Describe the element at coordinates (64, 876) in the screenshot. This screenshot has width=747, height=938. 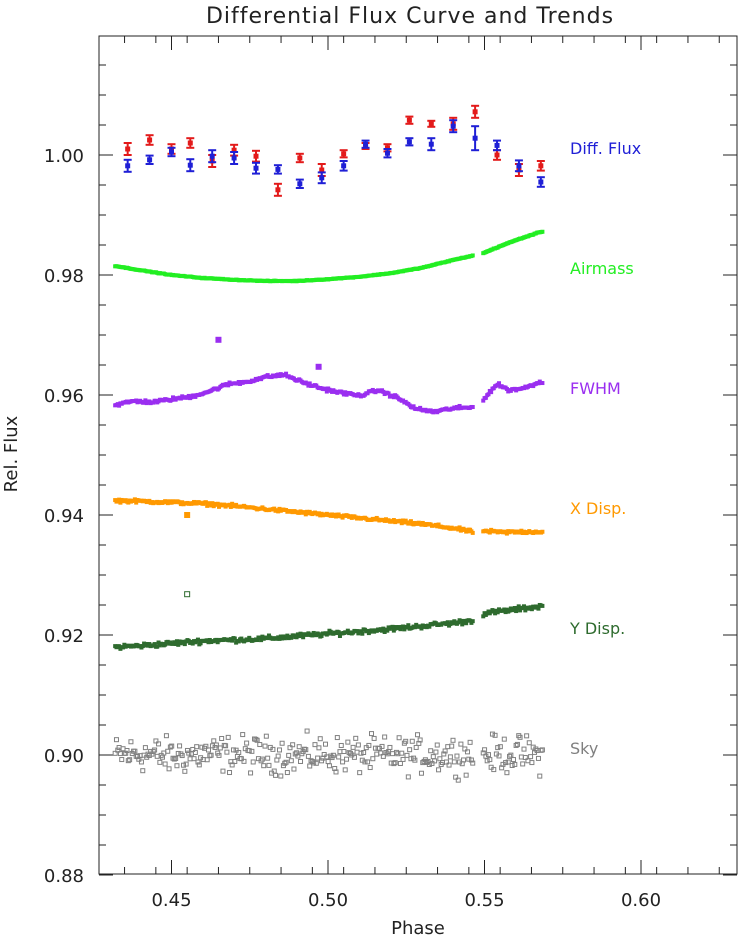
I see `y-tick-label: 0.88` at that location.